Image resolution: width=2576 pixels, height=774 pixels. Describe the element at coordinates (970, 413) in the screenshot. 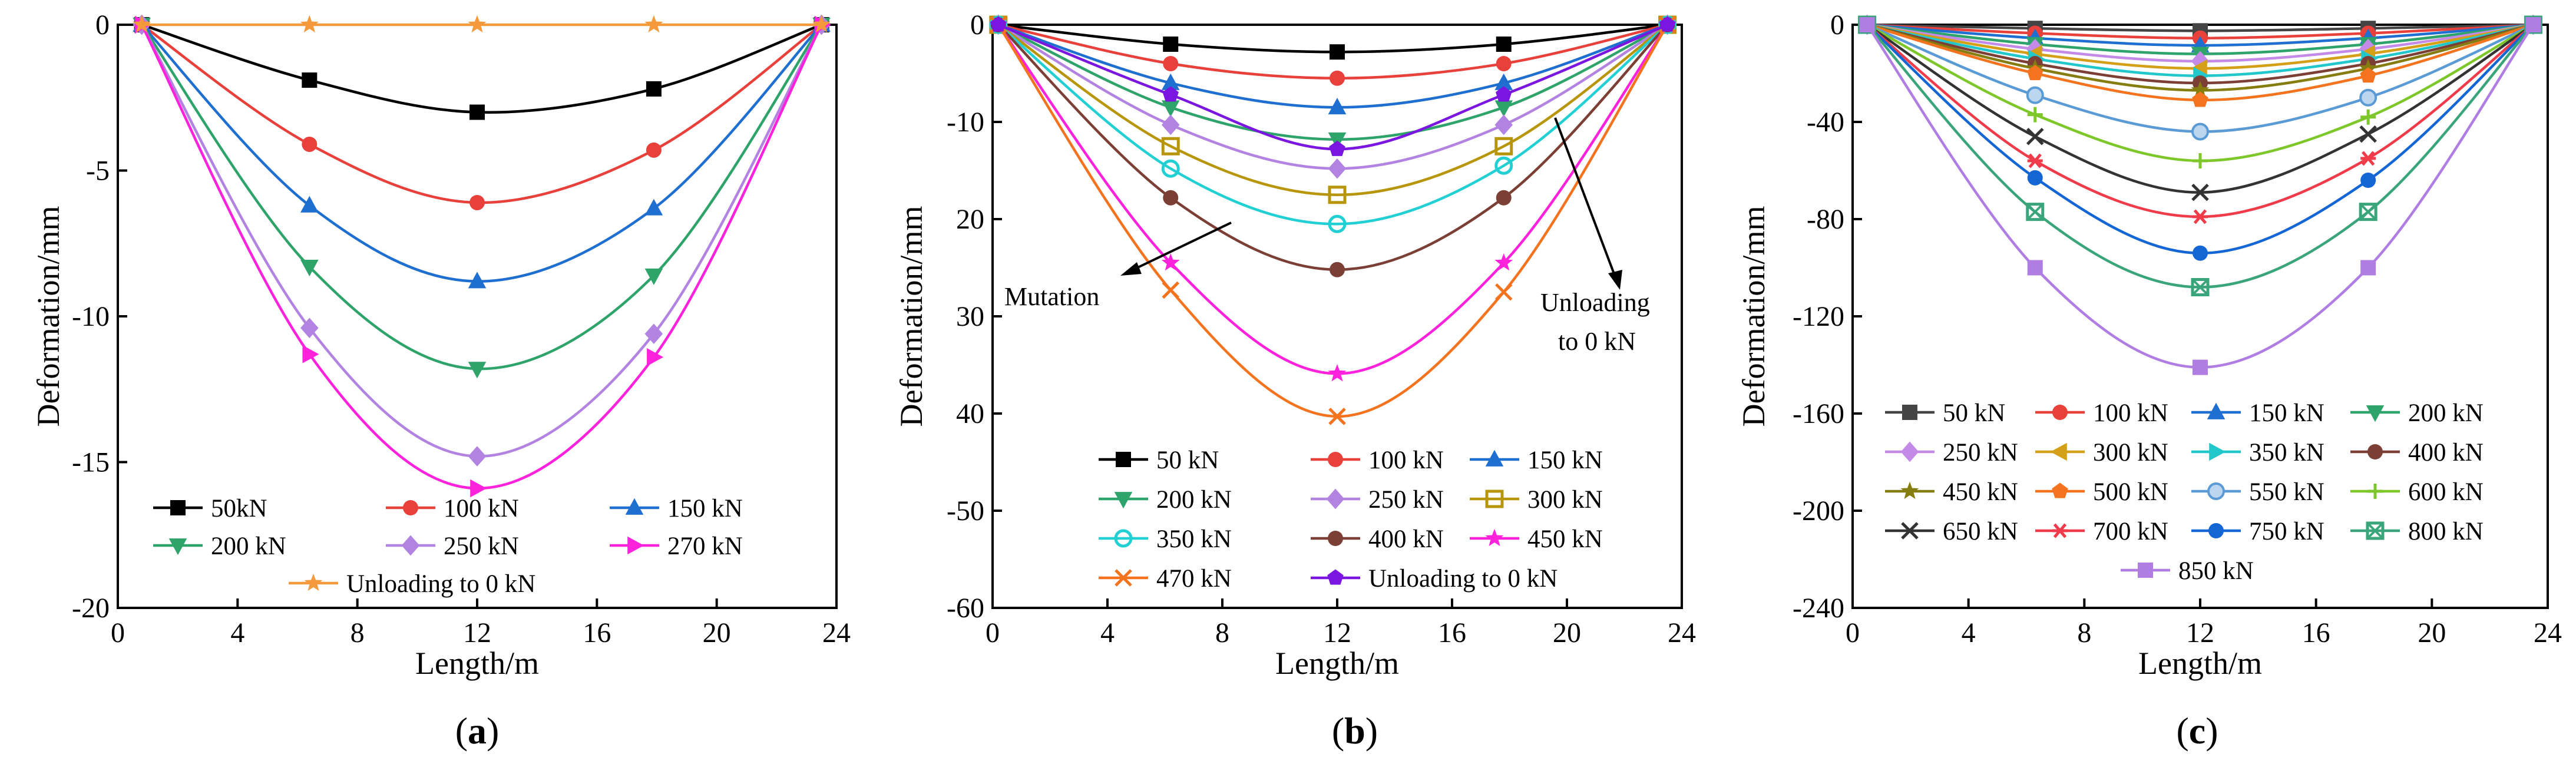

I see `y-tick-label: 40` at that location.